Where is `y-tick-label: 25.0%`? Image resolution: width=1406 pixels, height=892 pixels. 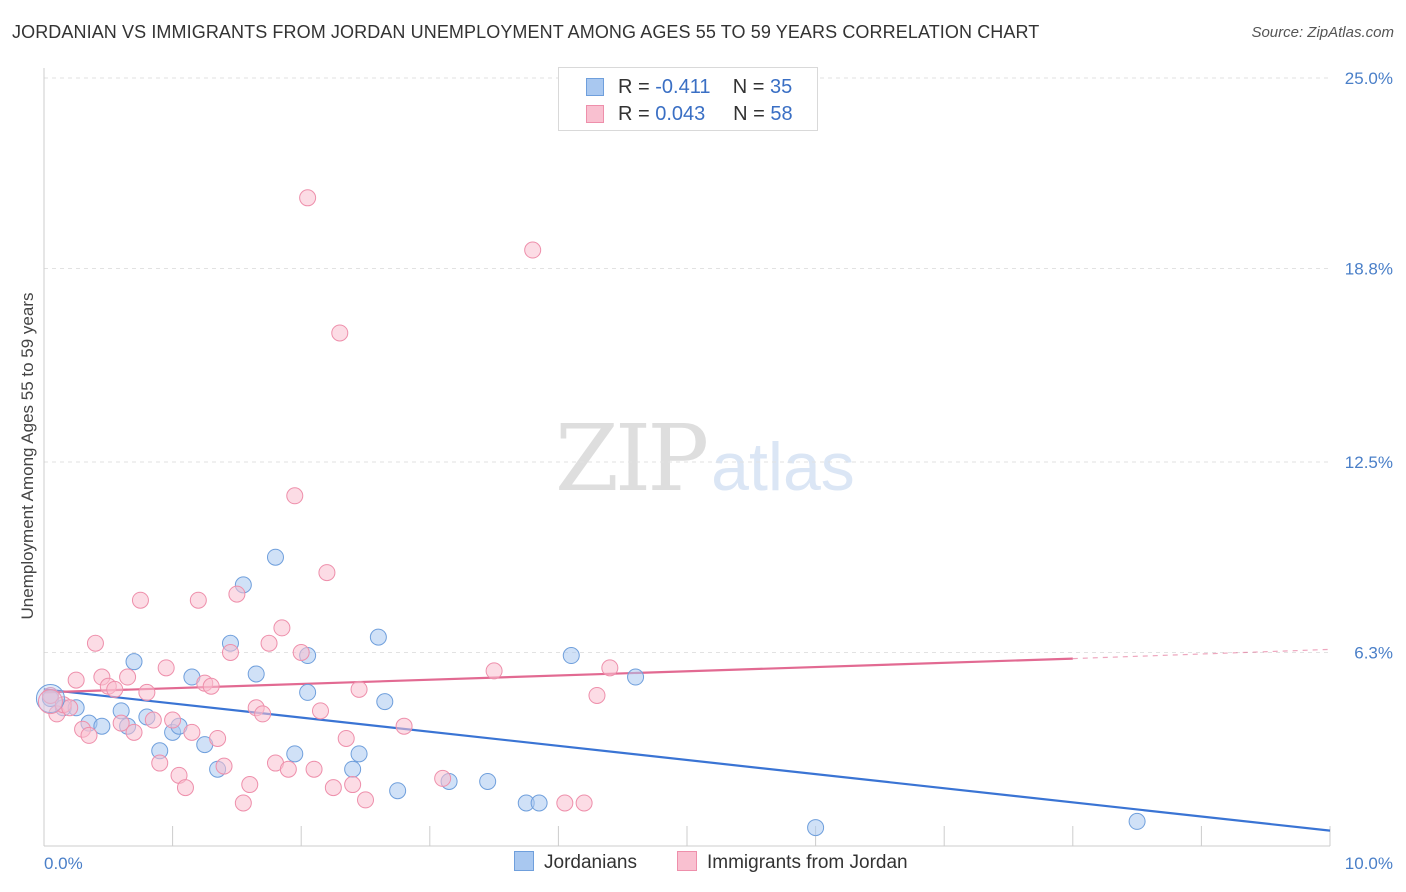
y-tick-label: 25.0% is located at coordinates (1369, 78).